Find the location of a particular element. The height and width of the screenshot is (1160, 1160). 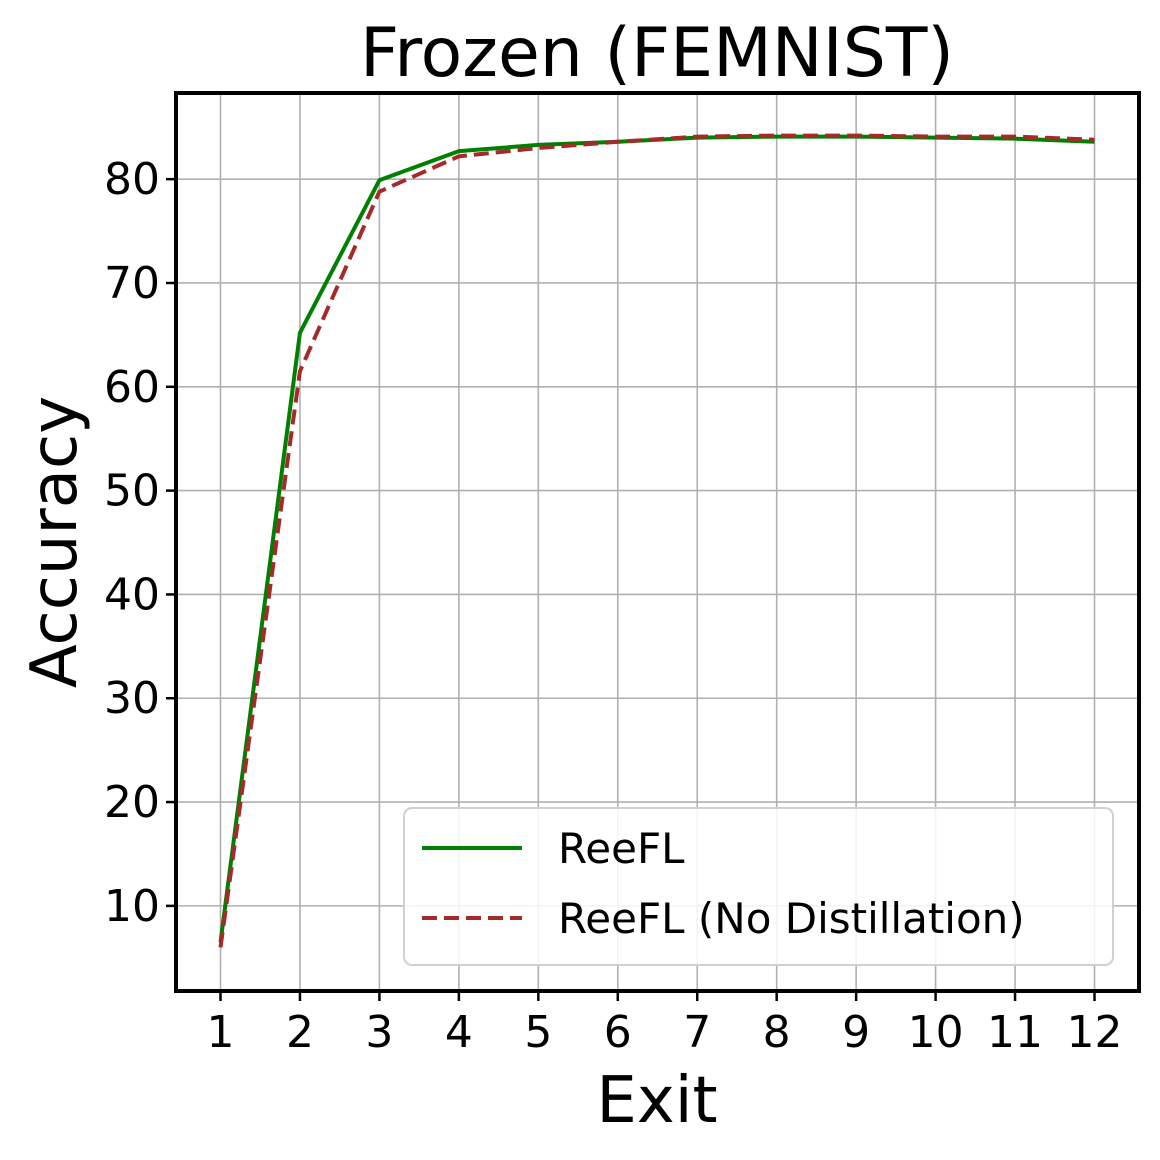

x-tick-label: 10 is located at coordinates (936, 1032).